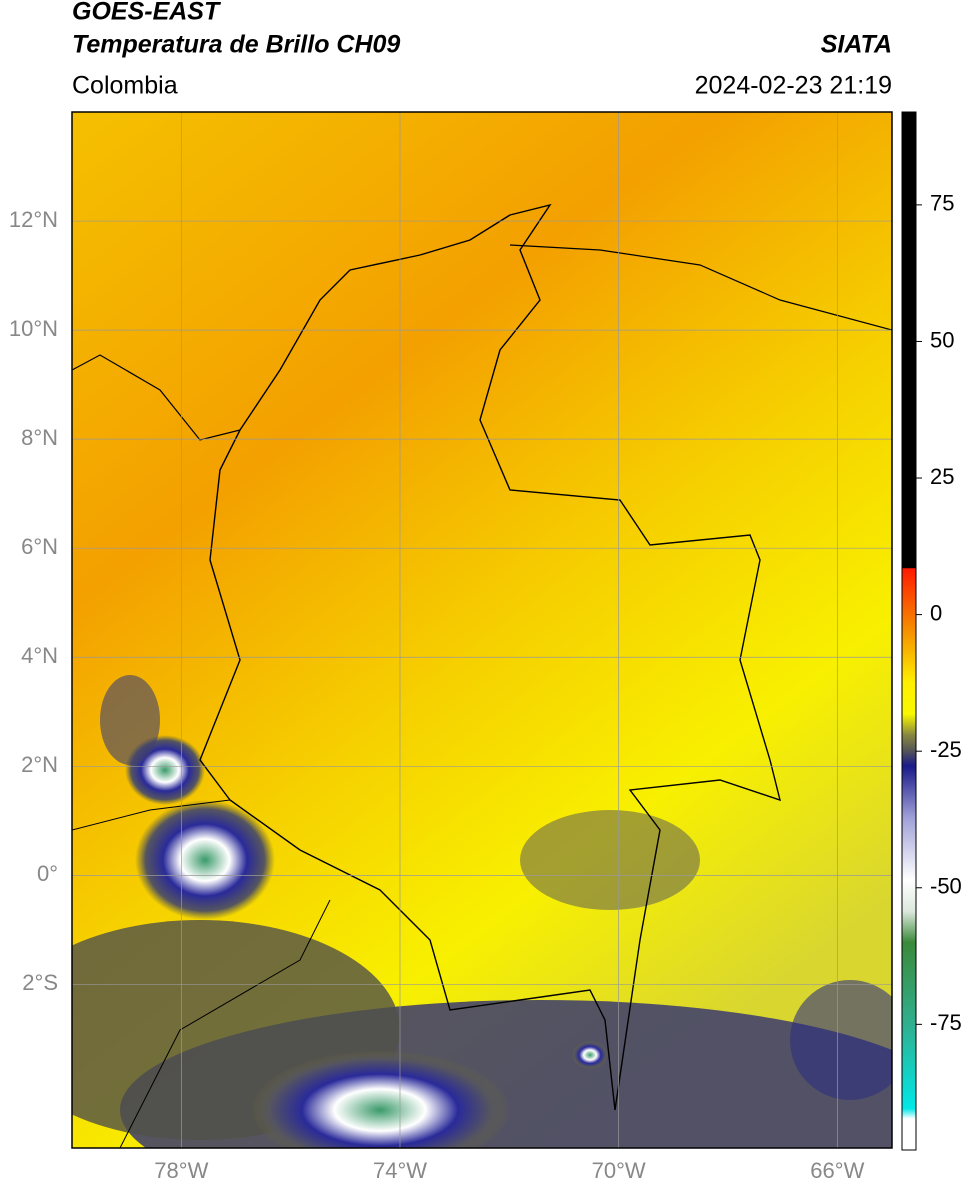 This screenshot has height=1190, width=966. I want to click on colorbar-label: 0, so click(936, 612).